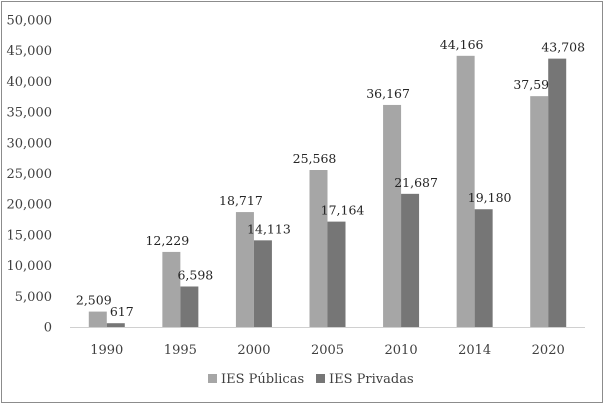  What do you see at coordinates (535, 84) in the screenshot?
I see `data-label: 37,595` at bounding box center [535, 84].